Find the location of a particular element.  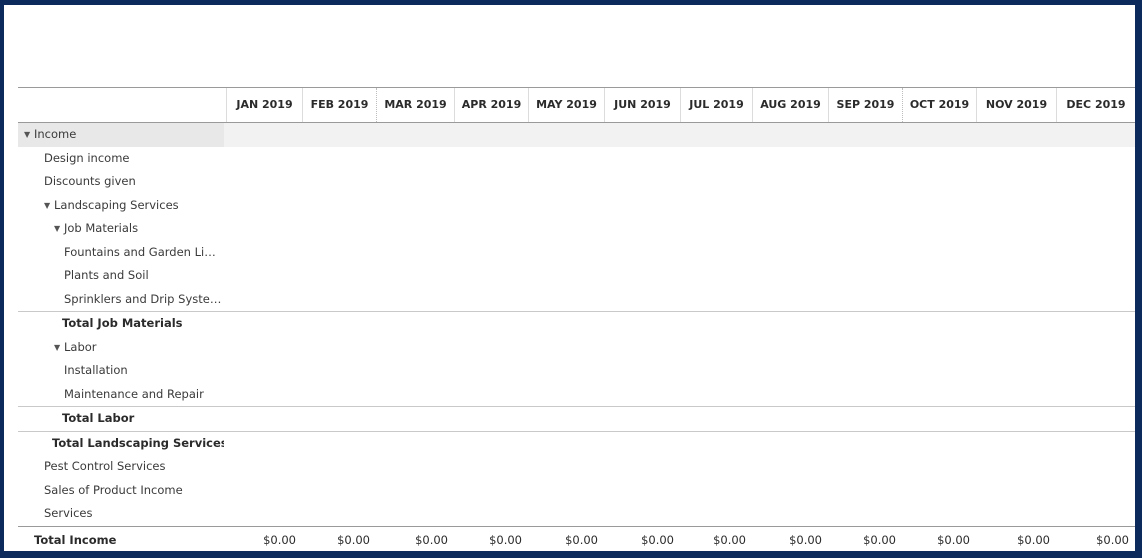

row-label: Installation is located at coordinates (96, 370).